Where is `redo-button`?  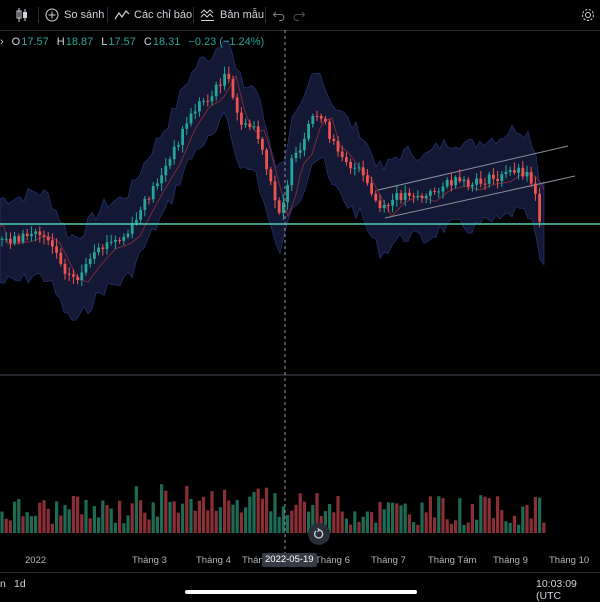 redo-button is located at coordinates (299, 15).